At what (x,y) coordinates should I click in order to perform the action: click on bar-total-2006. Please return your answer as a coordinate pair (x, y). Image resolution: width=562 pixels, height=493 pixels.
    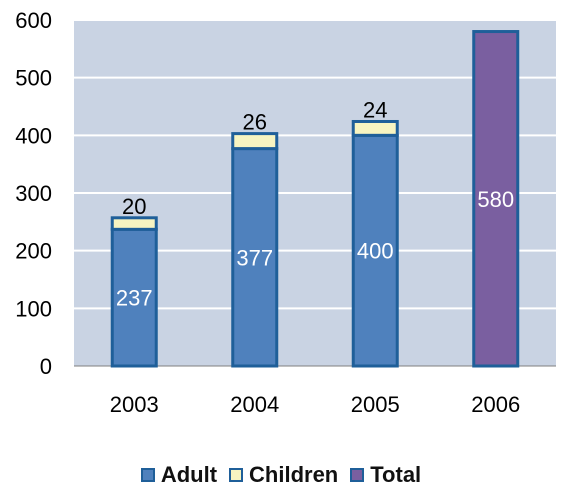
    Looking at the image, I should click on (496, 199).